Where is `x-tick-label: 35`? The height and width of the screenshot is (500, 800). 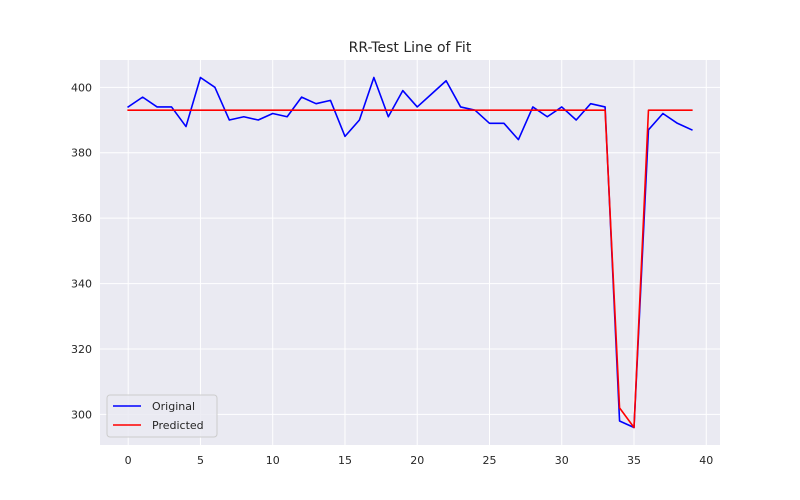 x-tick-label: 35 is located at coordinates (634, 460).